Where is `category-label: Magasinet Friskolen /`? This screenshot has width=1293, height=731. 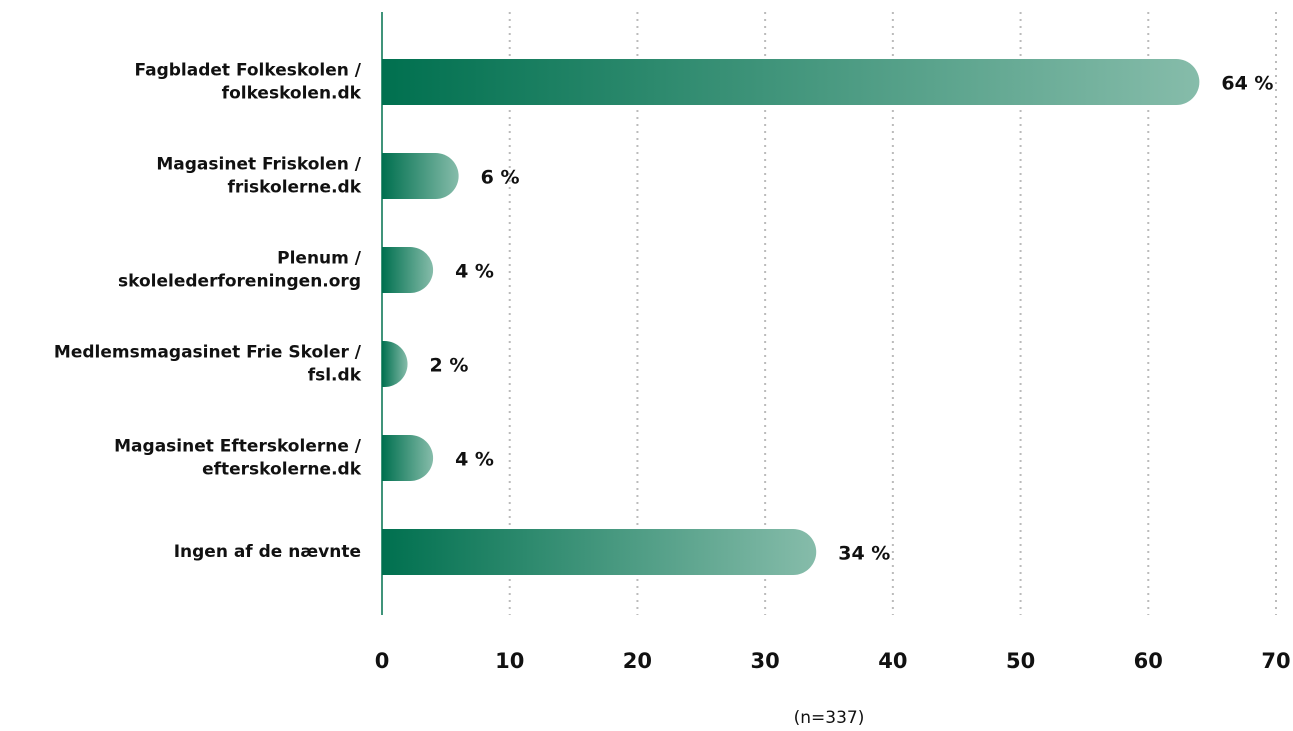 category-label: Magasinet Friskolen / is located at coordinates (258, 165).